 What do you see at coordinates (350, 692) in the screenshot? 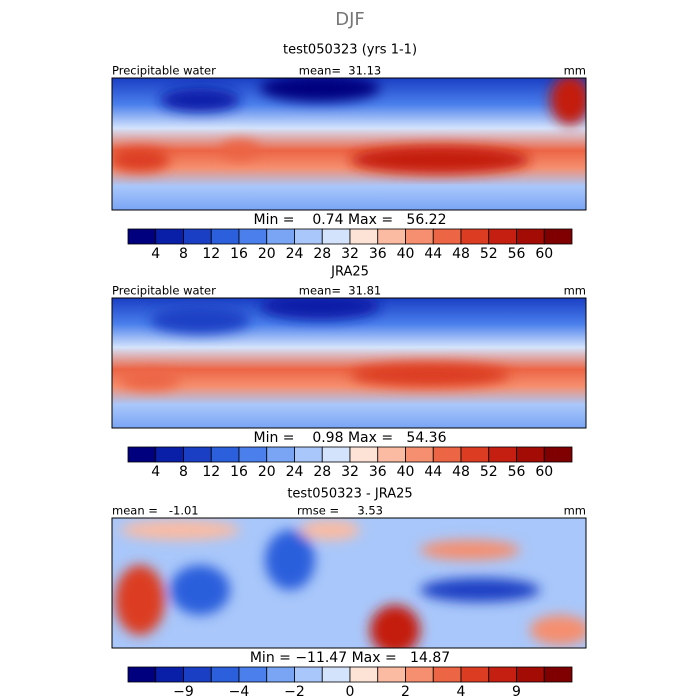
I see `colorbar-label: 0` at bounding box center [350, 692].